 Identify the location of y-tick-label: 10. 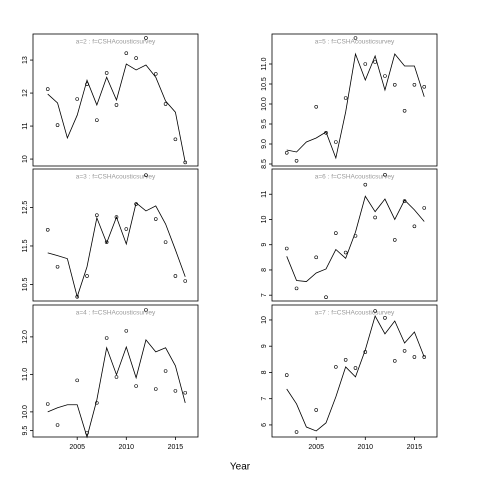
(264, 320).